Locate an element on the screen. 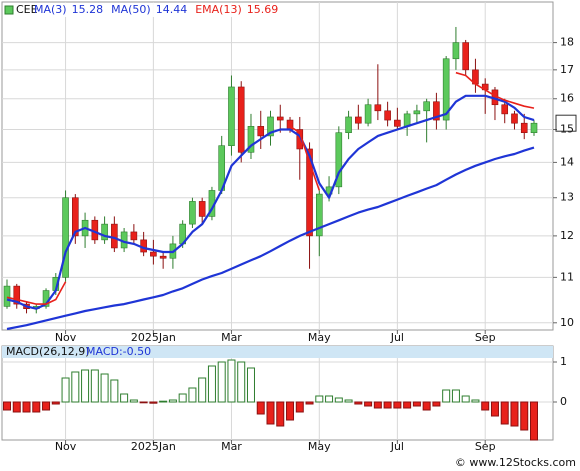 The height and width of the screenshot is (471, 580). legend-value: 15.28 is located at coordinates (88, 9).